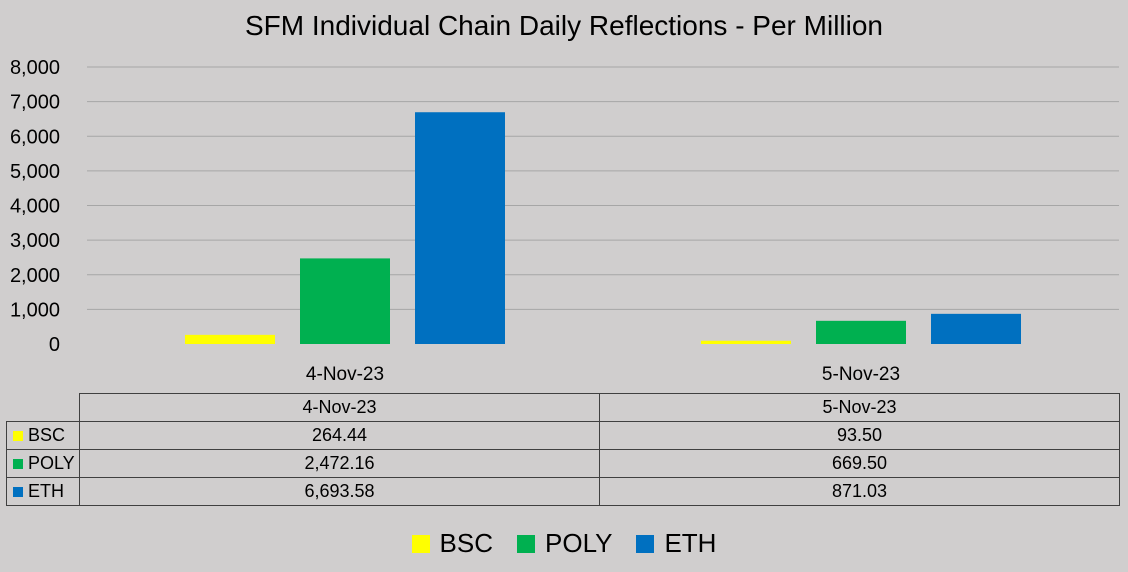 The width and height of the screenshot is (1128, 572). Describe the element at coordinates (859, 491) in the screenshot. I see `table-value-cell: 871.03` at that location.